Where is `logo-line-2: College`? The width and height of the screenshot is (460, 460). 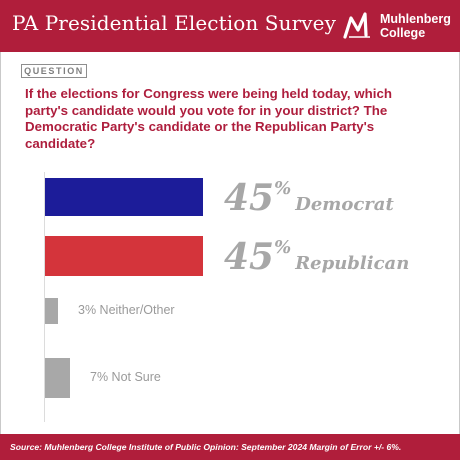 logo-line-2: College is located at coordinates (403, 33).